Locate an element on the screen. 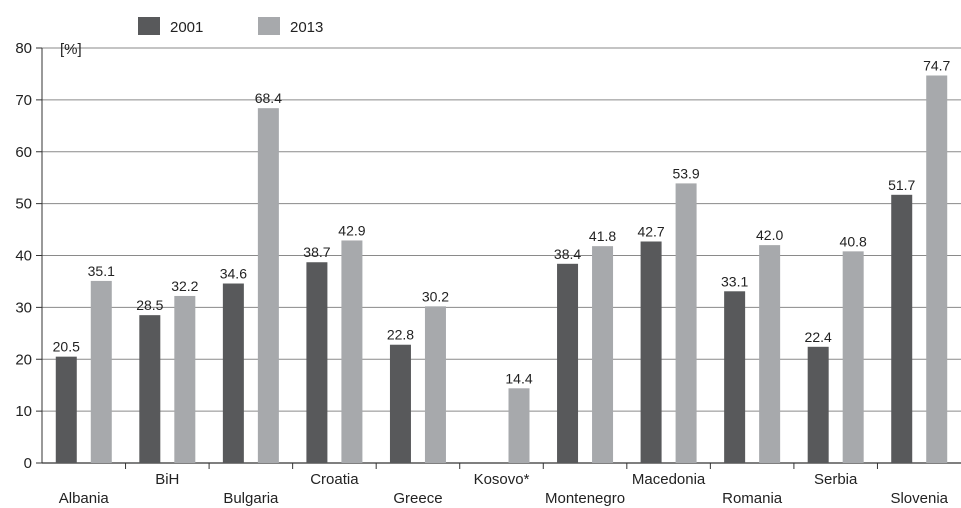 The height and width of the screenshot is (508, 961). value-label: 51.7 is located at coordinates (901, 185).